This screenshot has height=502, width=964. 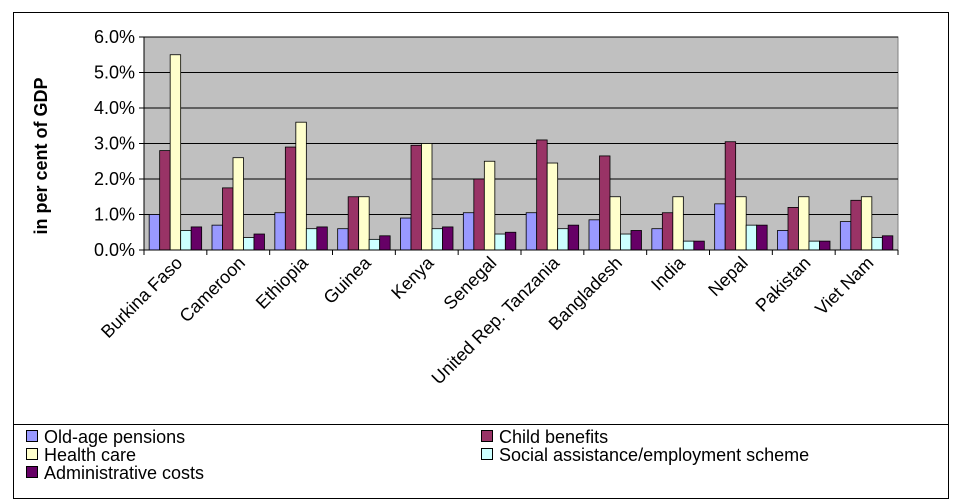 I want to click on y-tick-label: 2.0%, so click(x=114, y=179).